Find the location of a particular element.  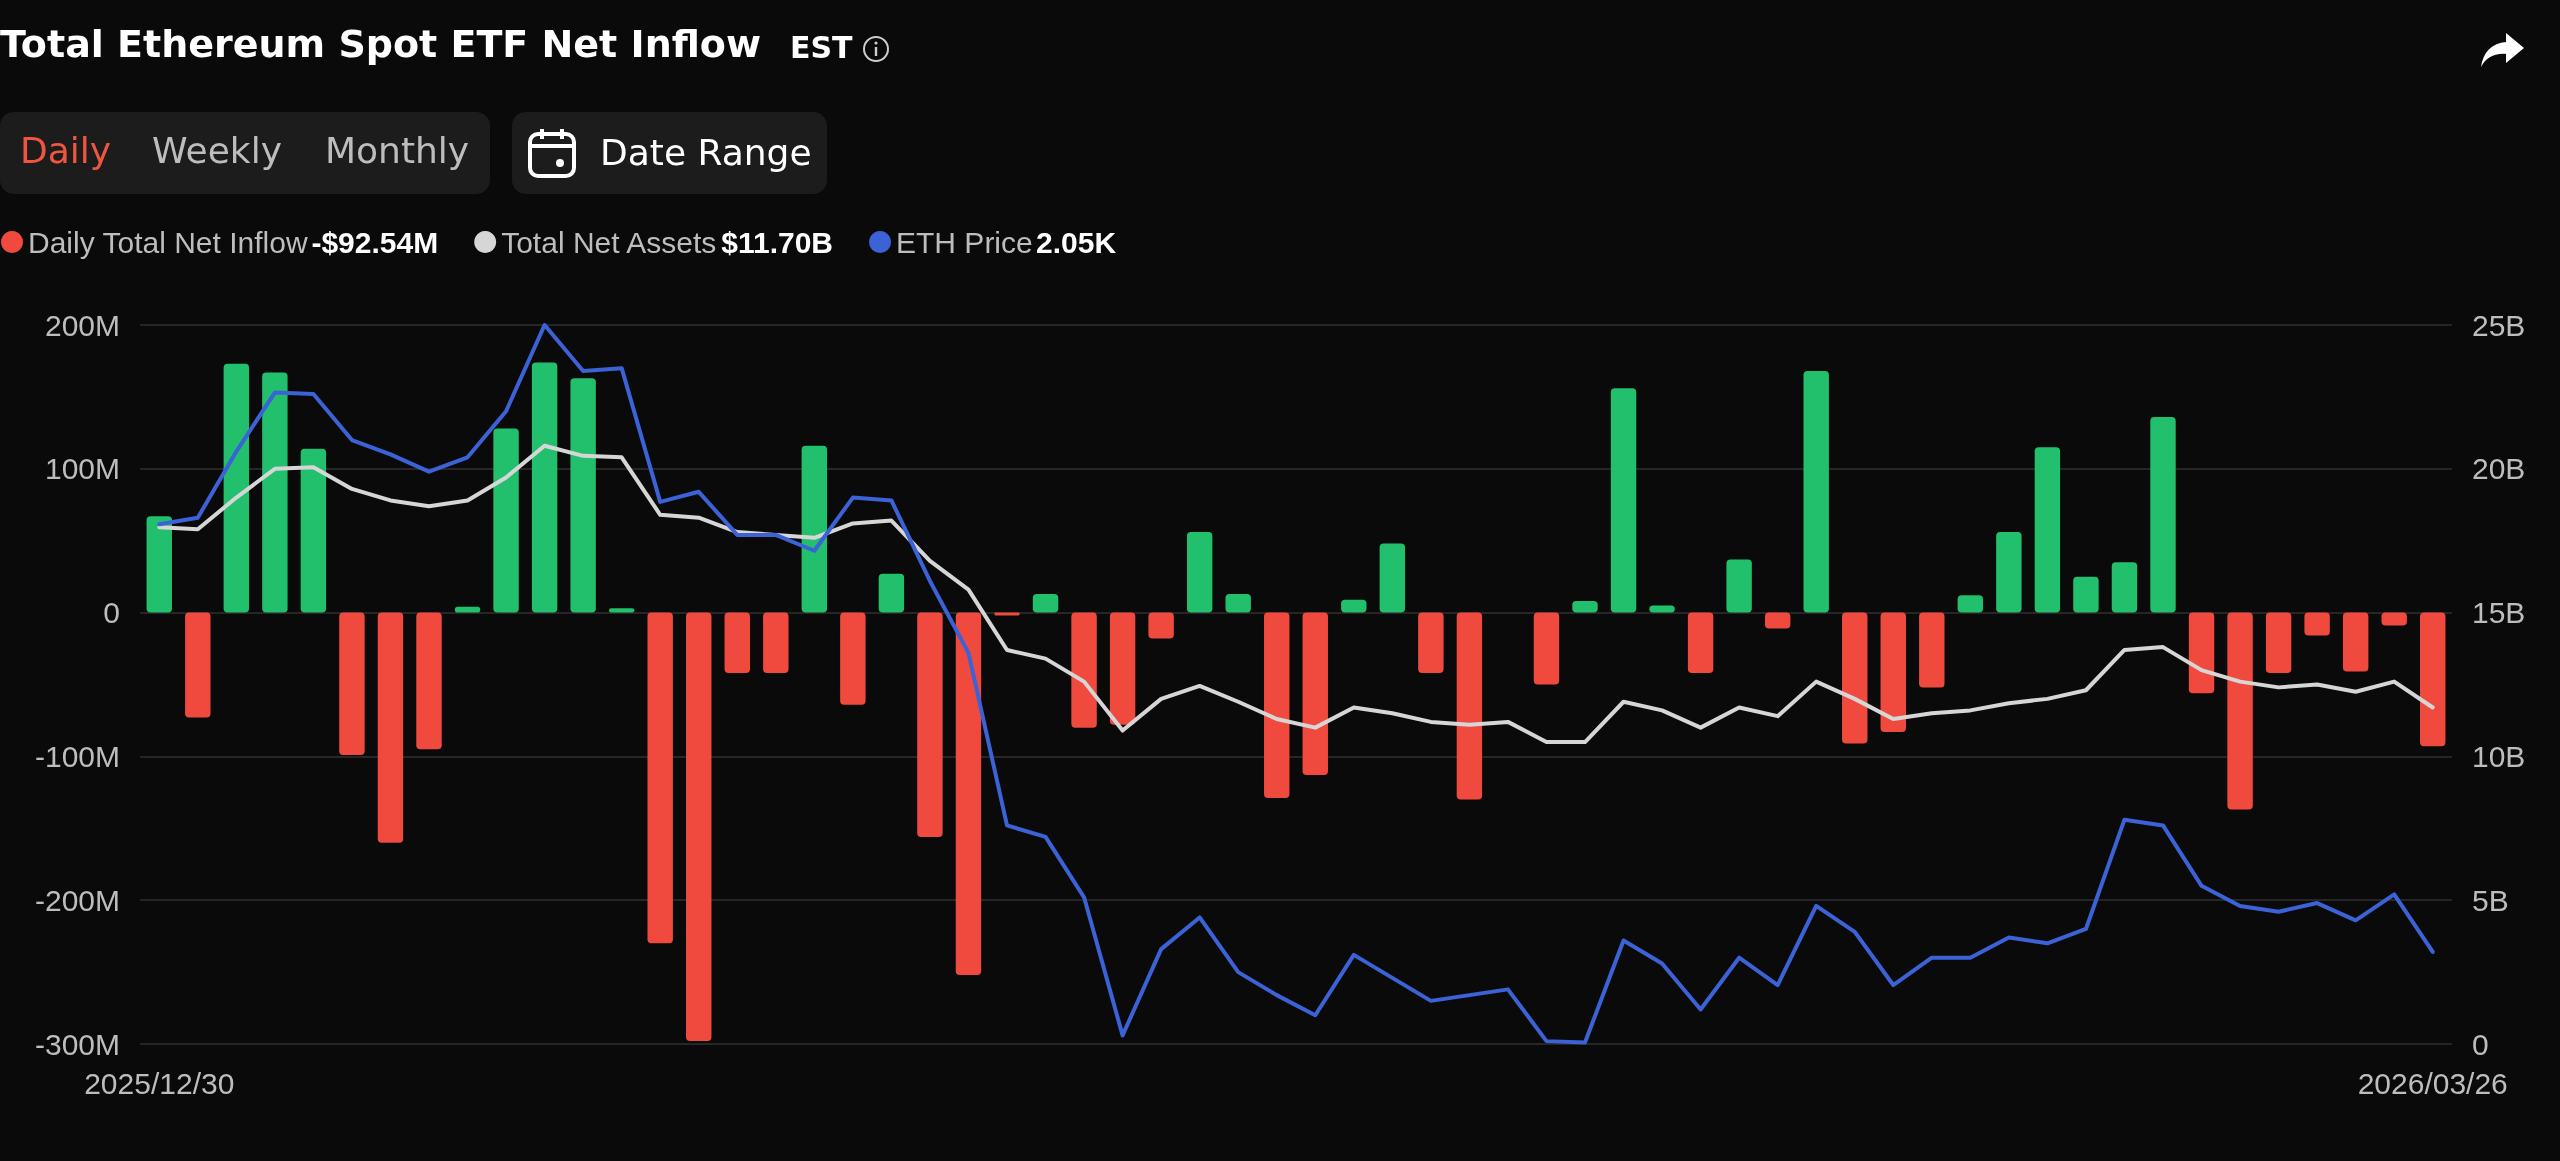

text: -$92.54M is located at coordinates (375, 242).